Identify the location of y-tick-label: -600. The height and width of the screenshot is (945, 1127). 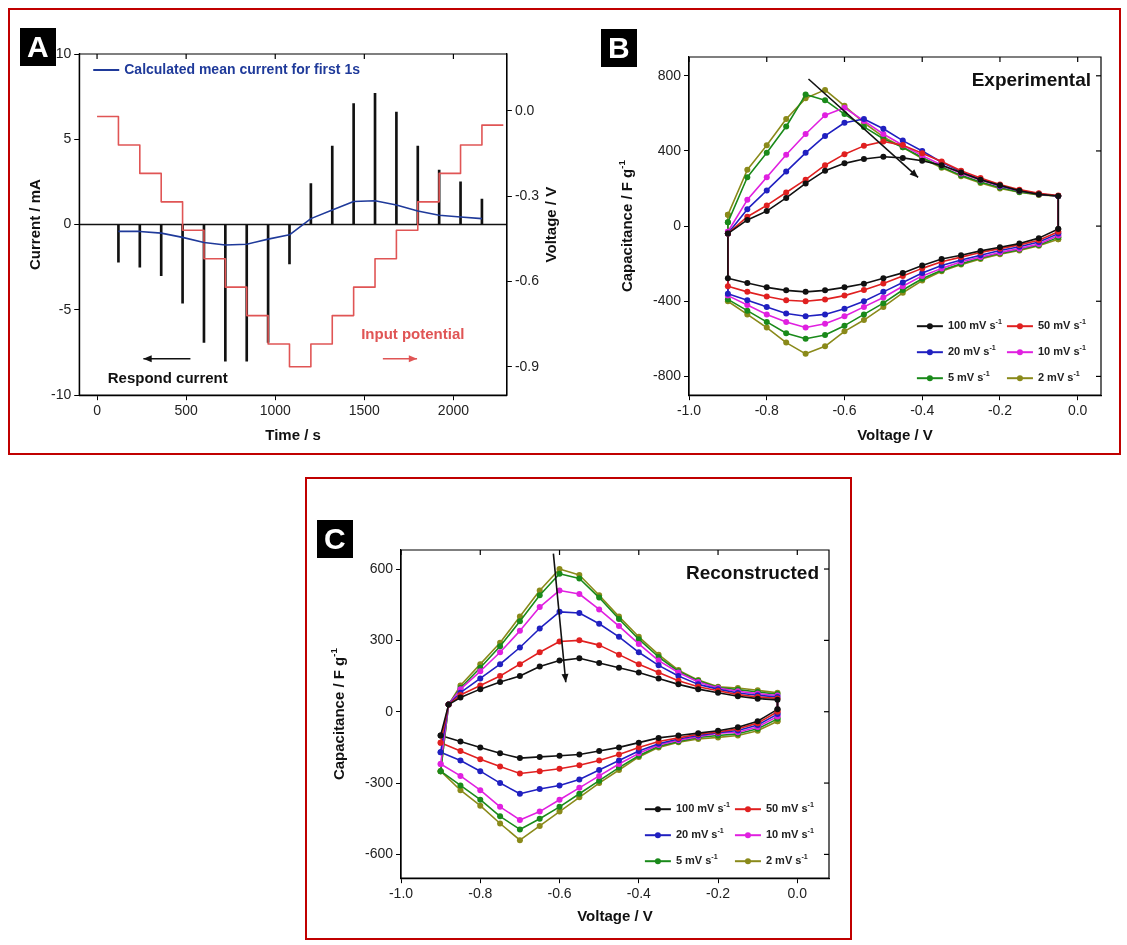
(379, 853).